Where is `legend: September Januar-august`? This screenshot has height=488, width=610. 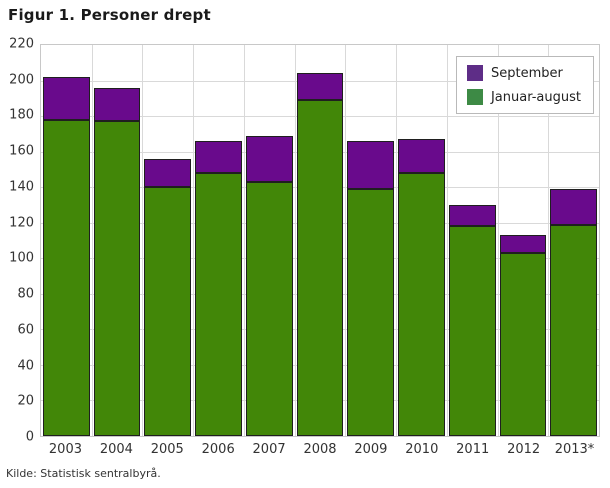
legend: September Januar-august is located at coordinates (524, 85).